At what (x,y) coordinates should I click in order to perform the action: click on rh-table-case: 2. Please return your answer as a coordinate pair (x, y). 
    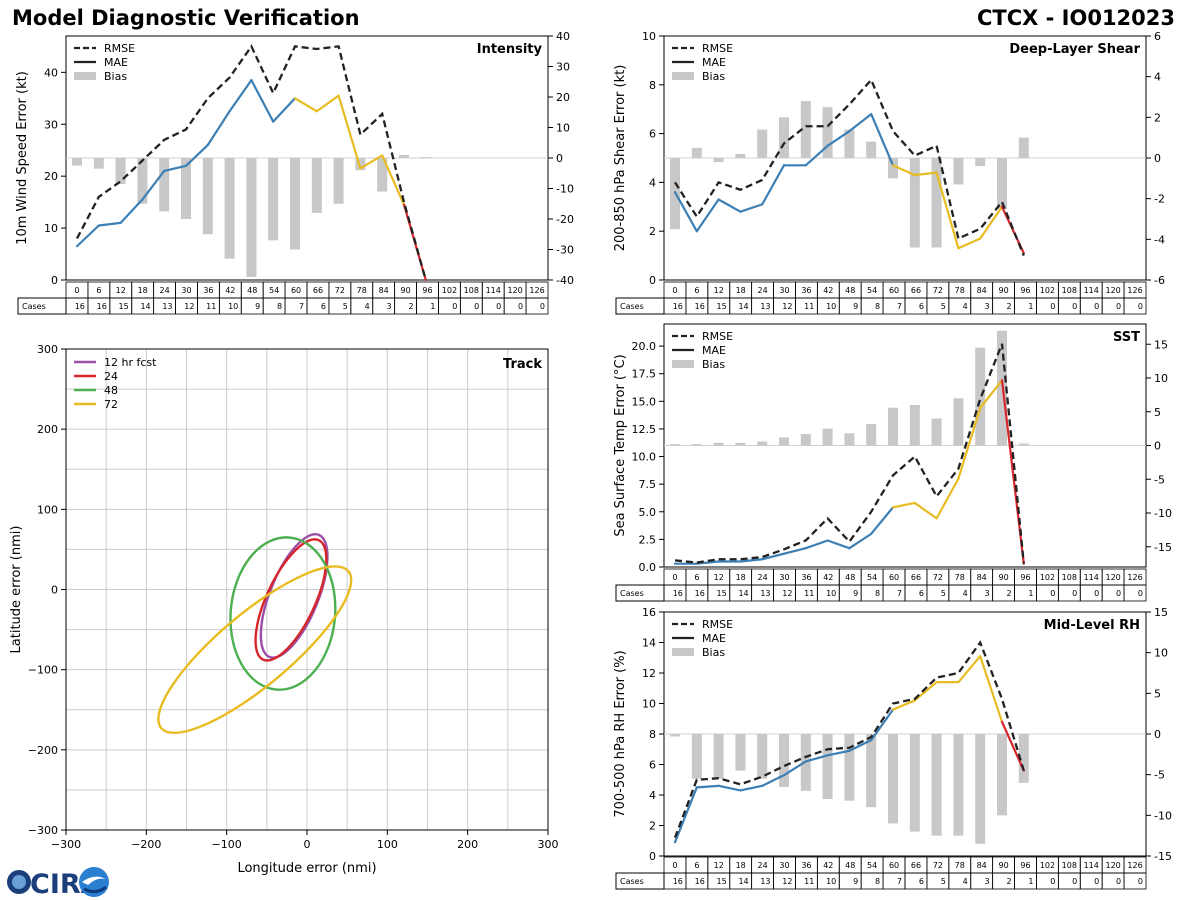
    Looking at the image, I should click on (1008, 881).